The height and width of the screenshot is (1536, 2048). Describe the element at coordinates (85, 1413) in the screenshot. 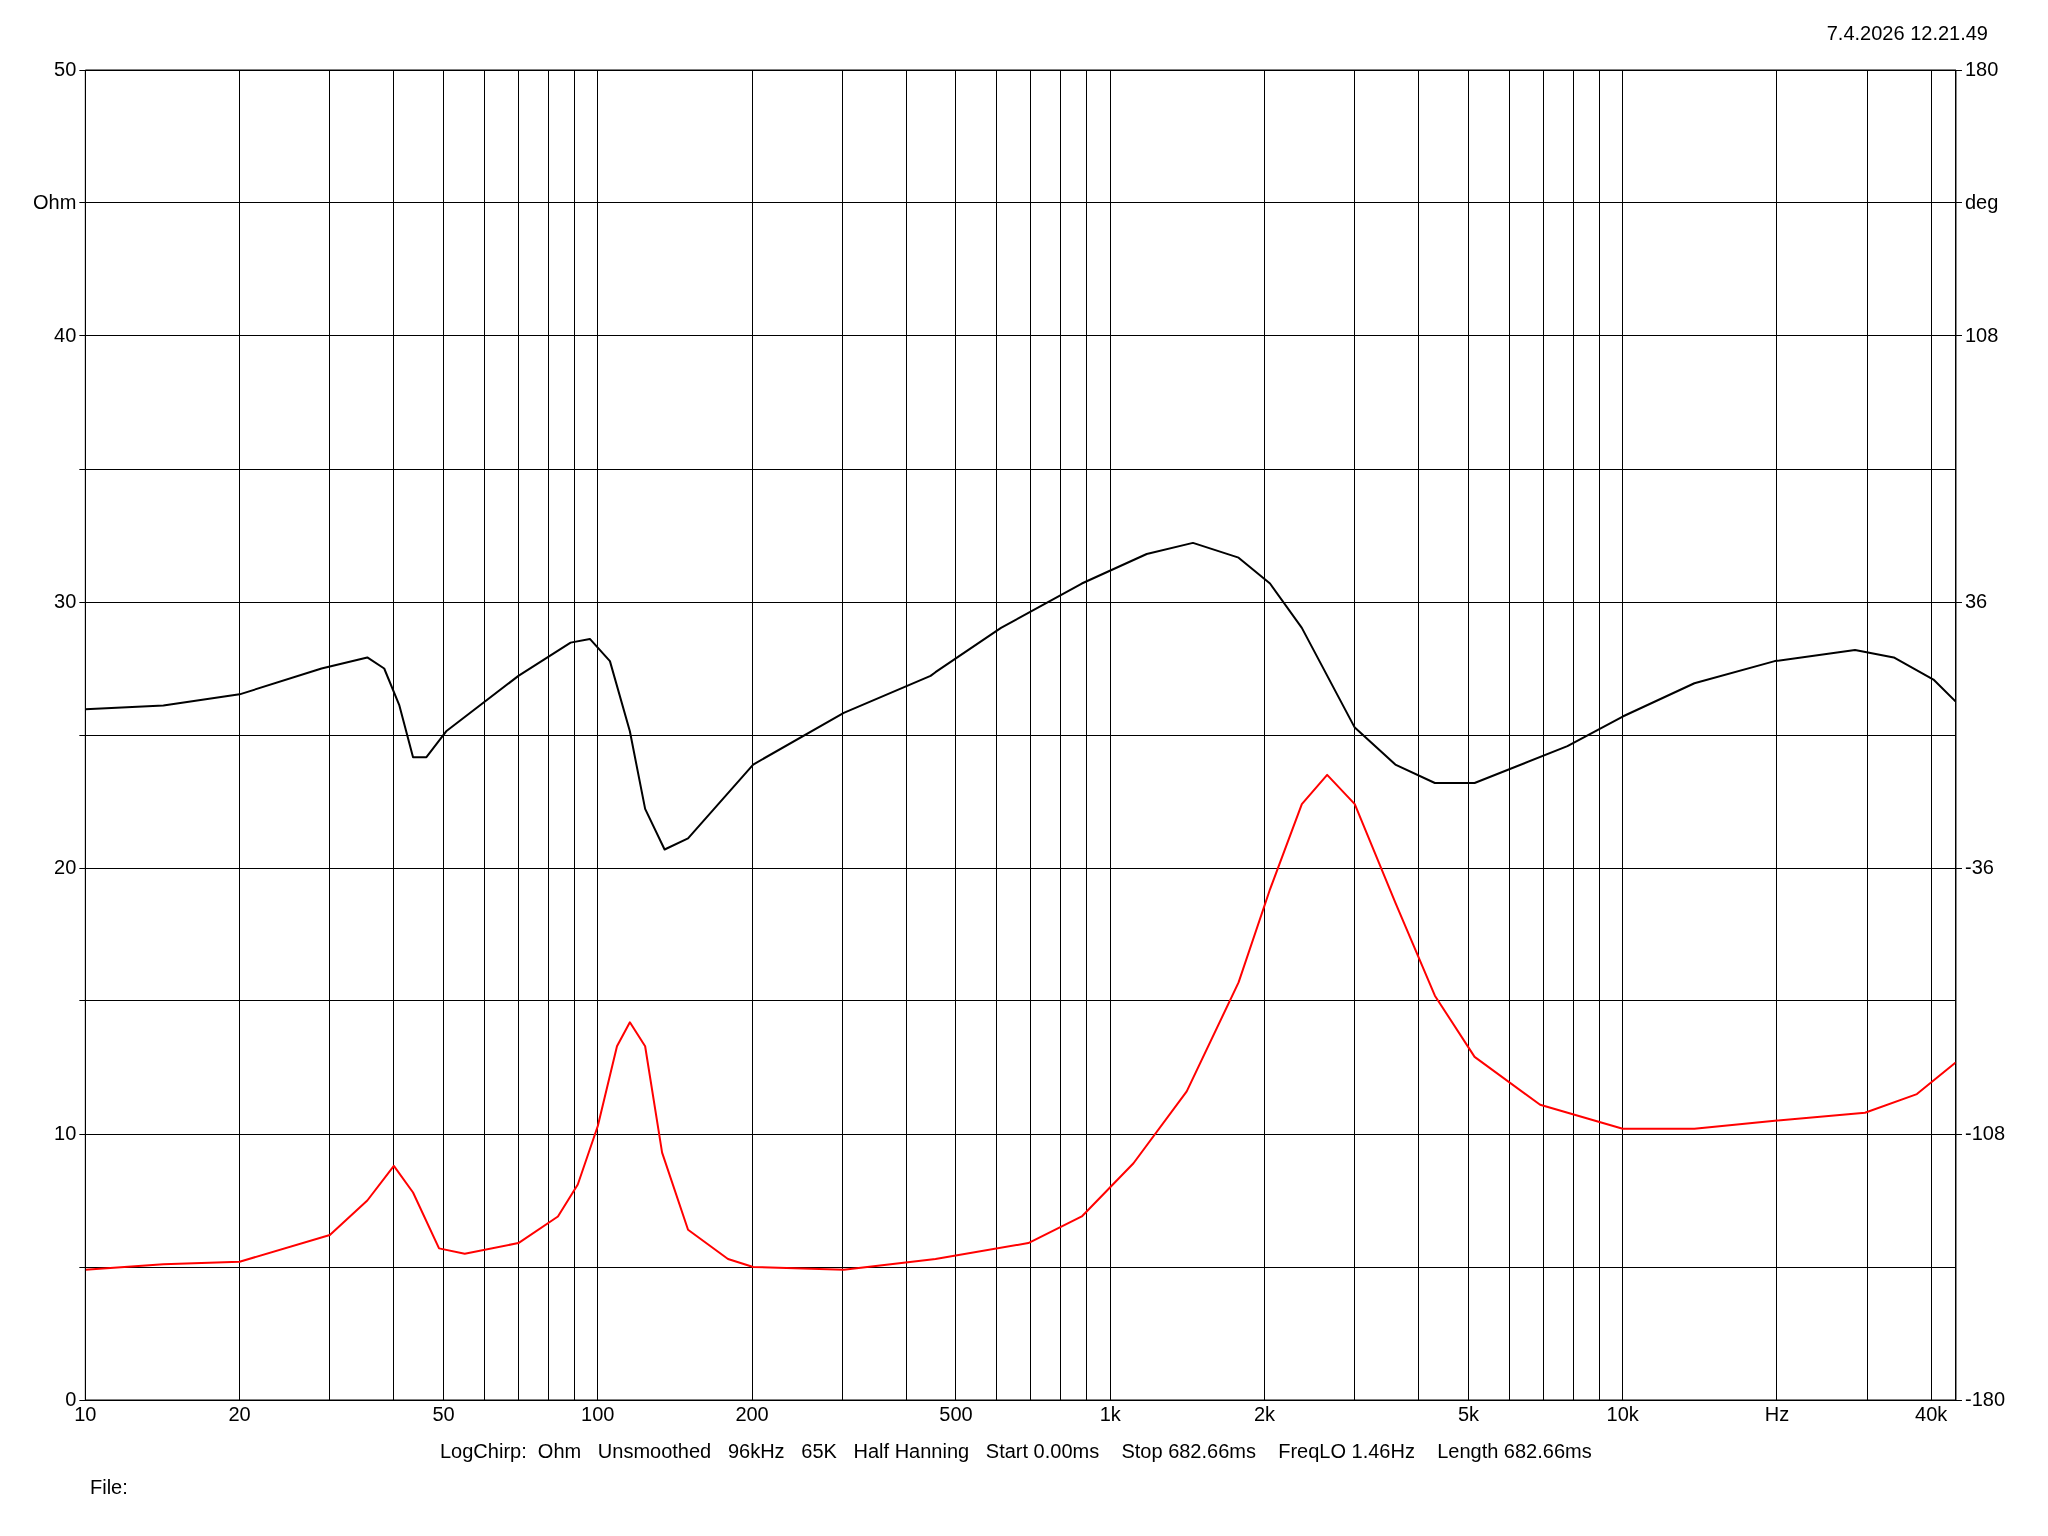

I see `x-tick-label: 10` at that location.